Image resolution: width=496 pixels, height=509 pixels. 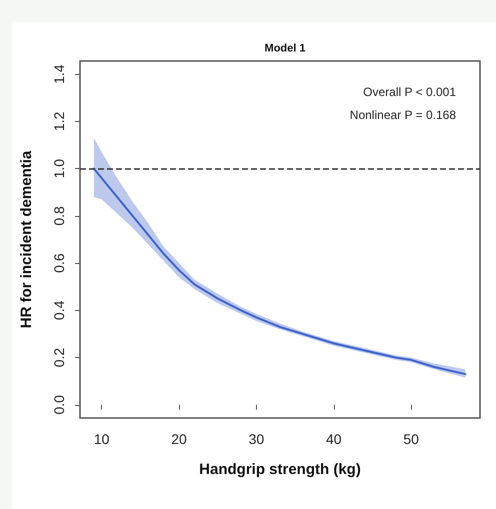 What do you see at coordinates (59, 310) in the screenshot?
I see `y-tick-label: 0.4` at bounding box center [59, 310].